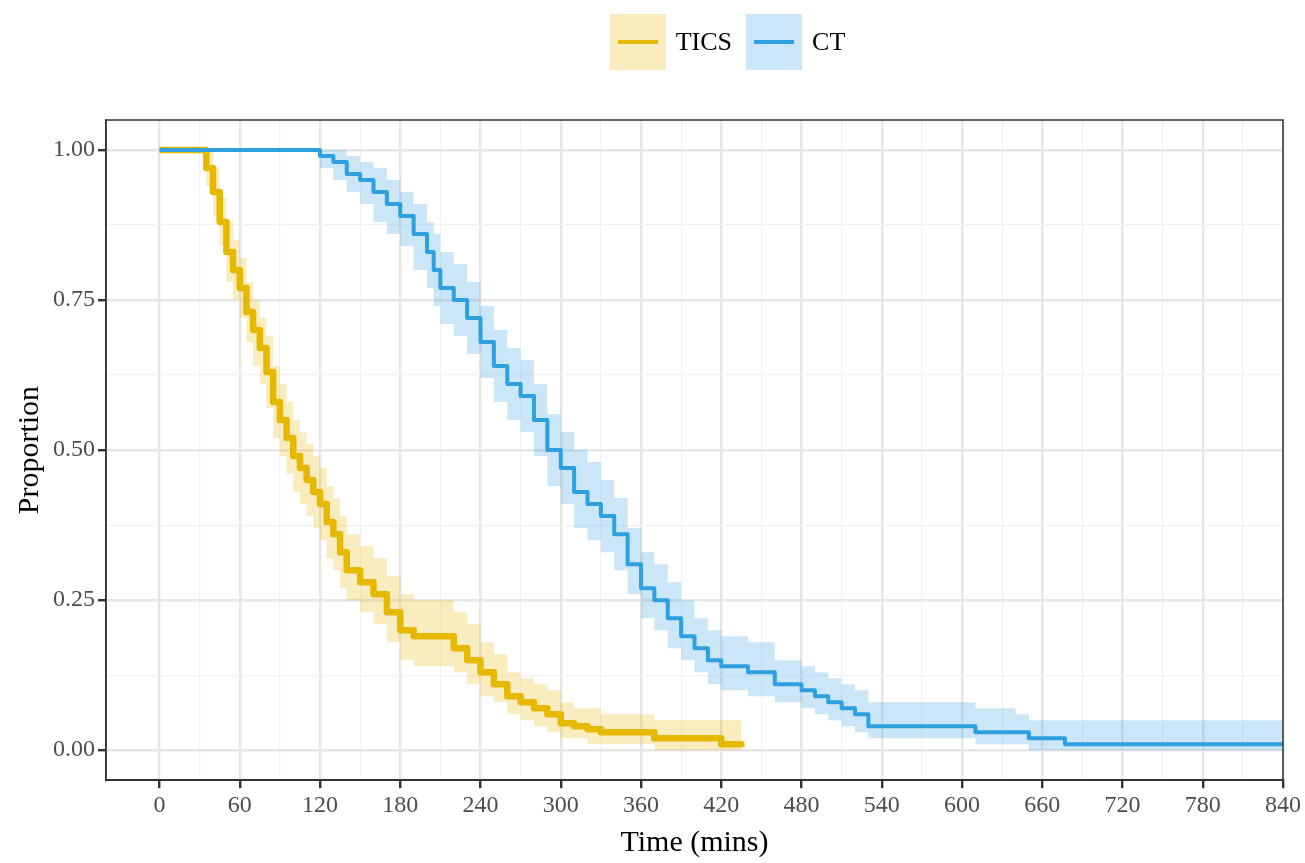 Image resolution: width=1305 pixels, height=863 pixels. I want to click on x-tick-label: 840, so click(1283, 803).